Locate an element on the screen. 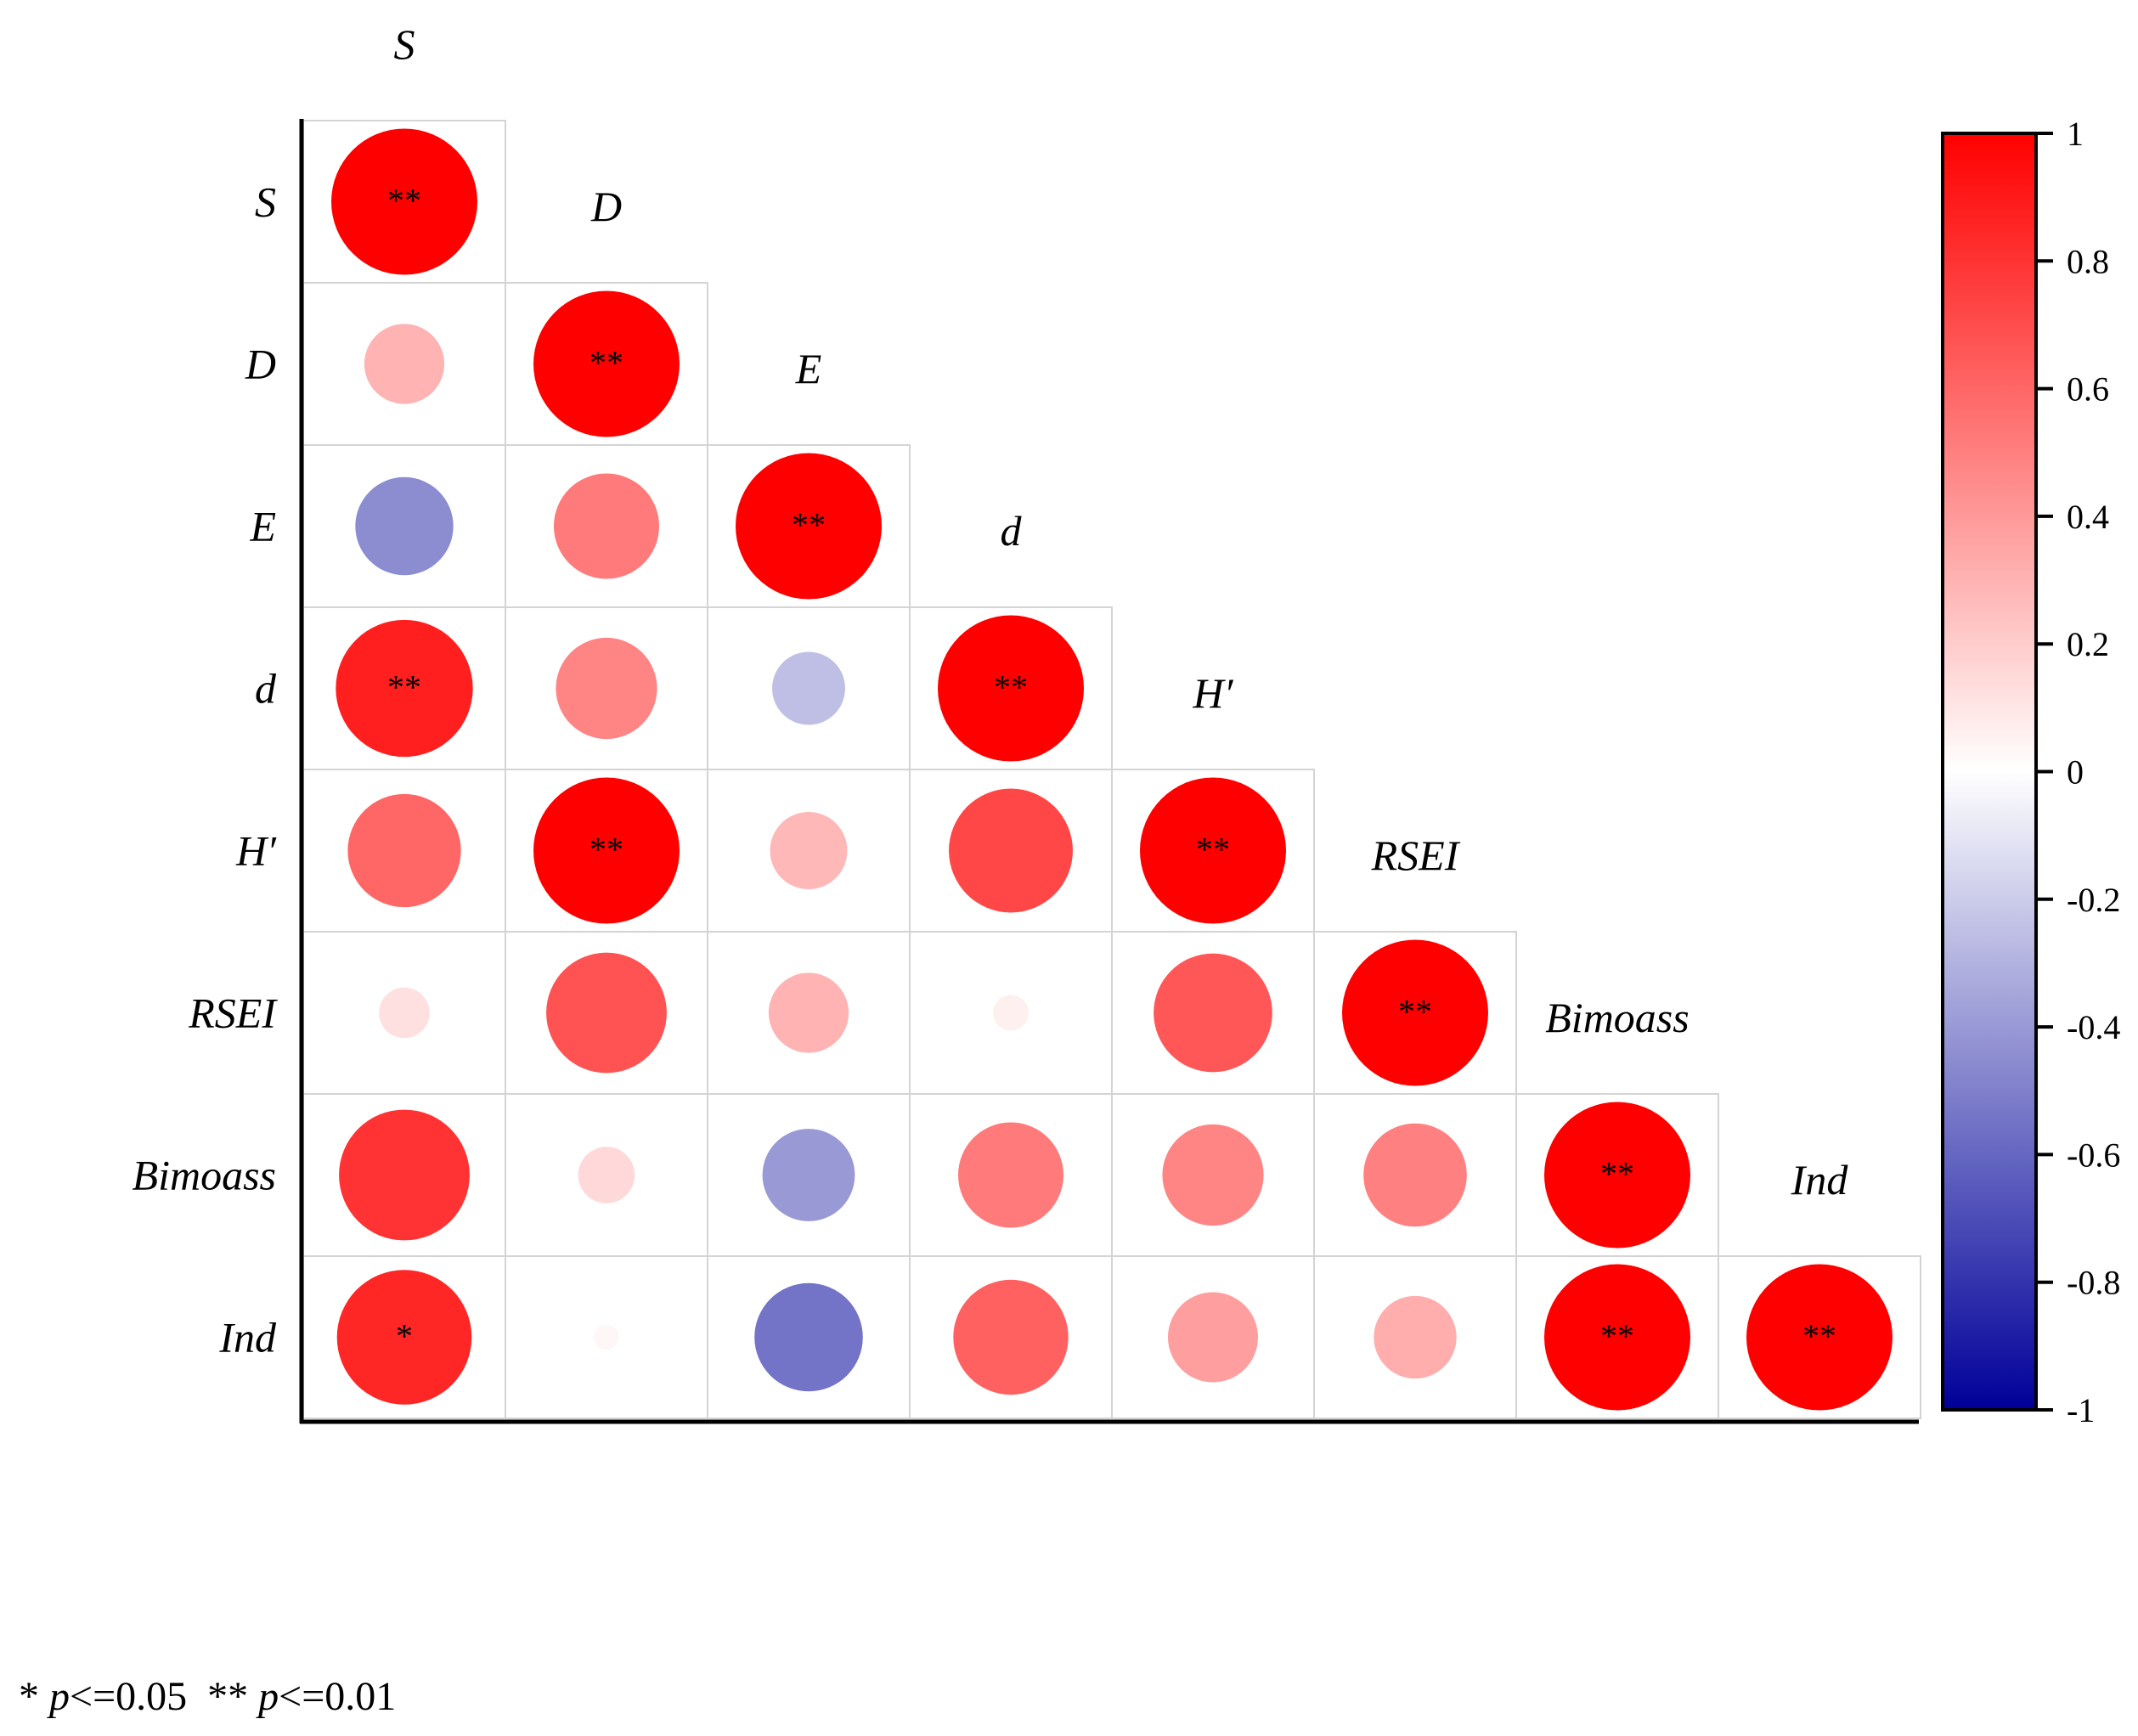  row-label: E is located at coordinates (262, 526).